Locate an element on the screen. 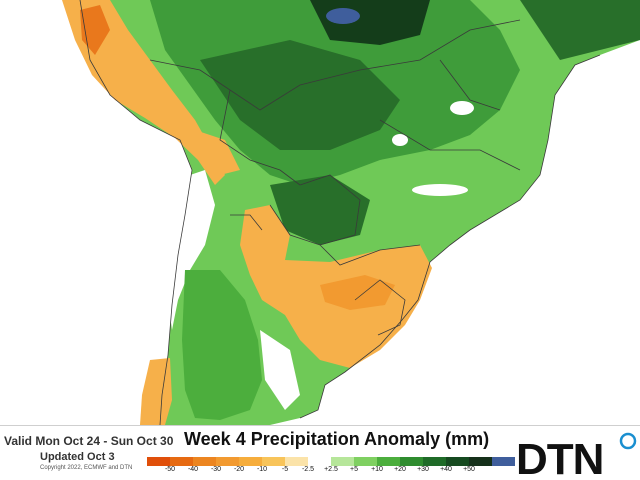 The image size is (640, 480). near-normal-argentina is located at coordinates (280, 370).